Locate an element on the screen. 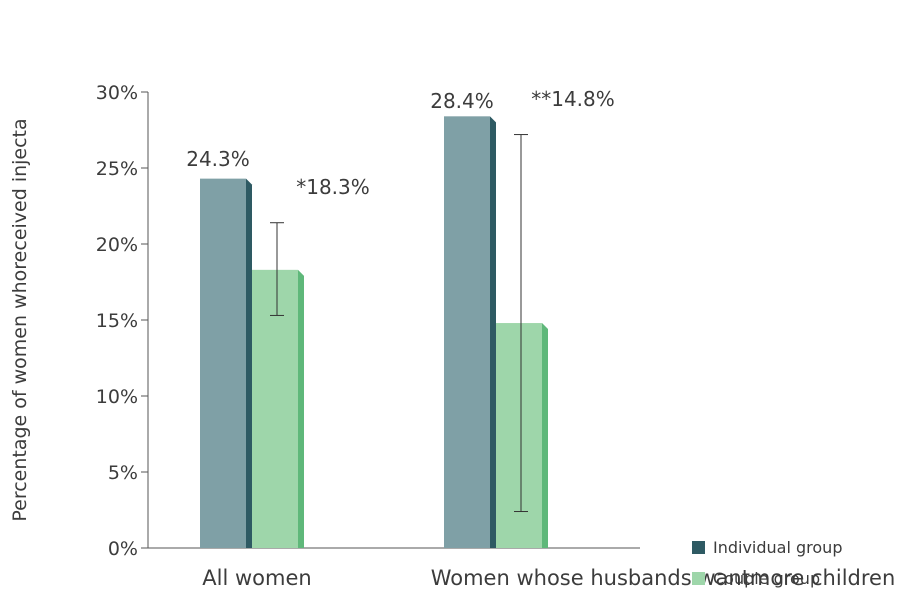 This screenshot has width=919, height=593. y-tick-label: 5% is located at coordinates (123, 473).